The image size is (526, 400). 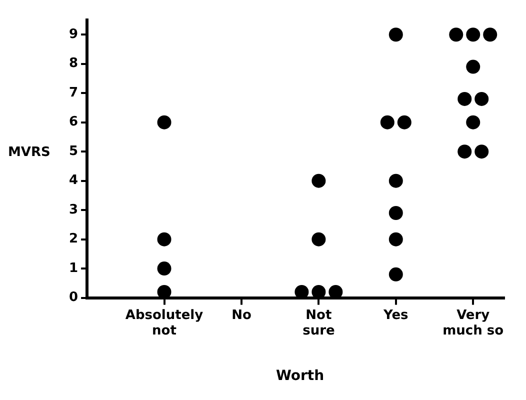 What do you see at coordinates (73, 239) in the screenshot?
I see `y-tick-label: 2` at bounding box center [73, 239].